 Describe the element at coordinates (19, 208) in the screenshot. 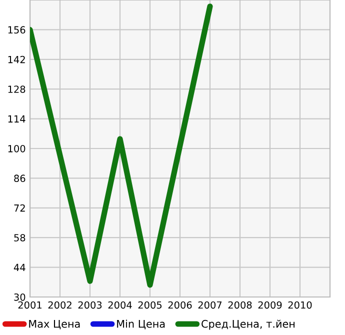

I see `y-tick-label: 72` at that location.